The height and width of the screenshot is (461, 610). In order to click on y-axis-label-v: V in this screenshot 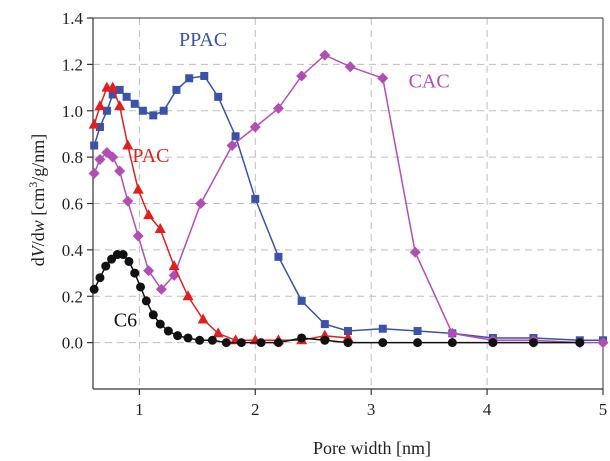, I will do `click(38, 250)`.